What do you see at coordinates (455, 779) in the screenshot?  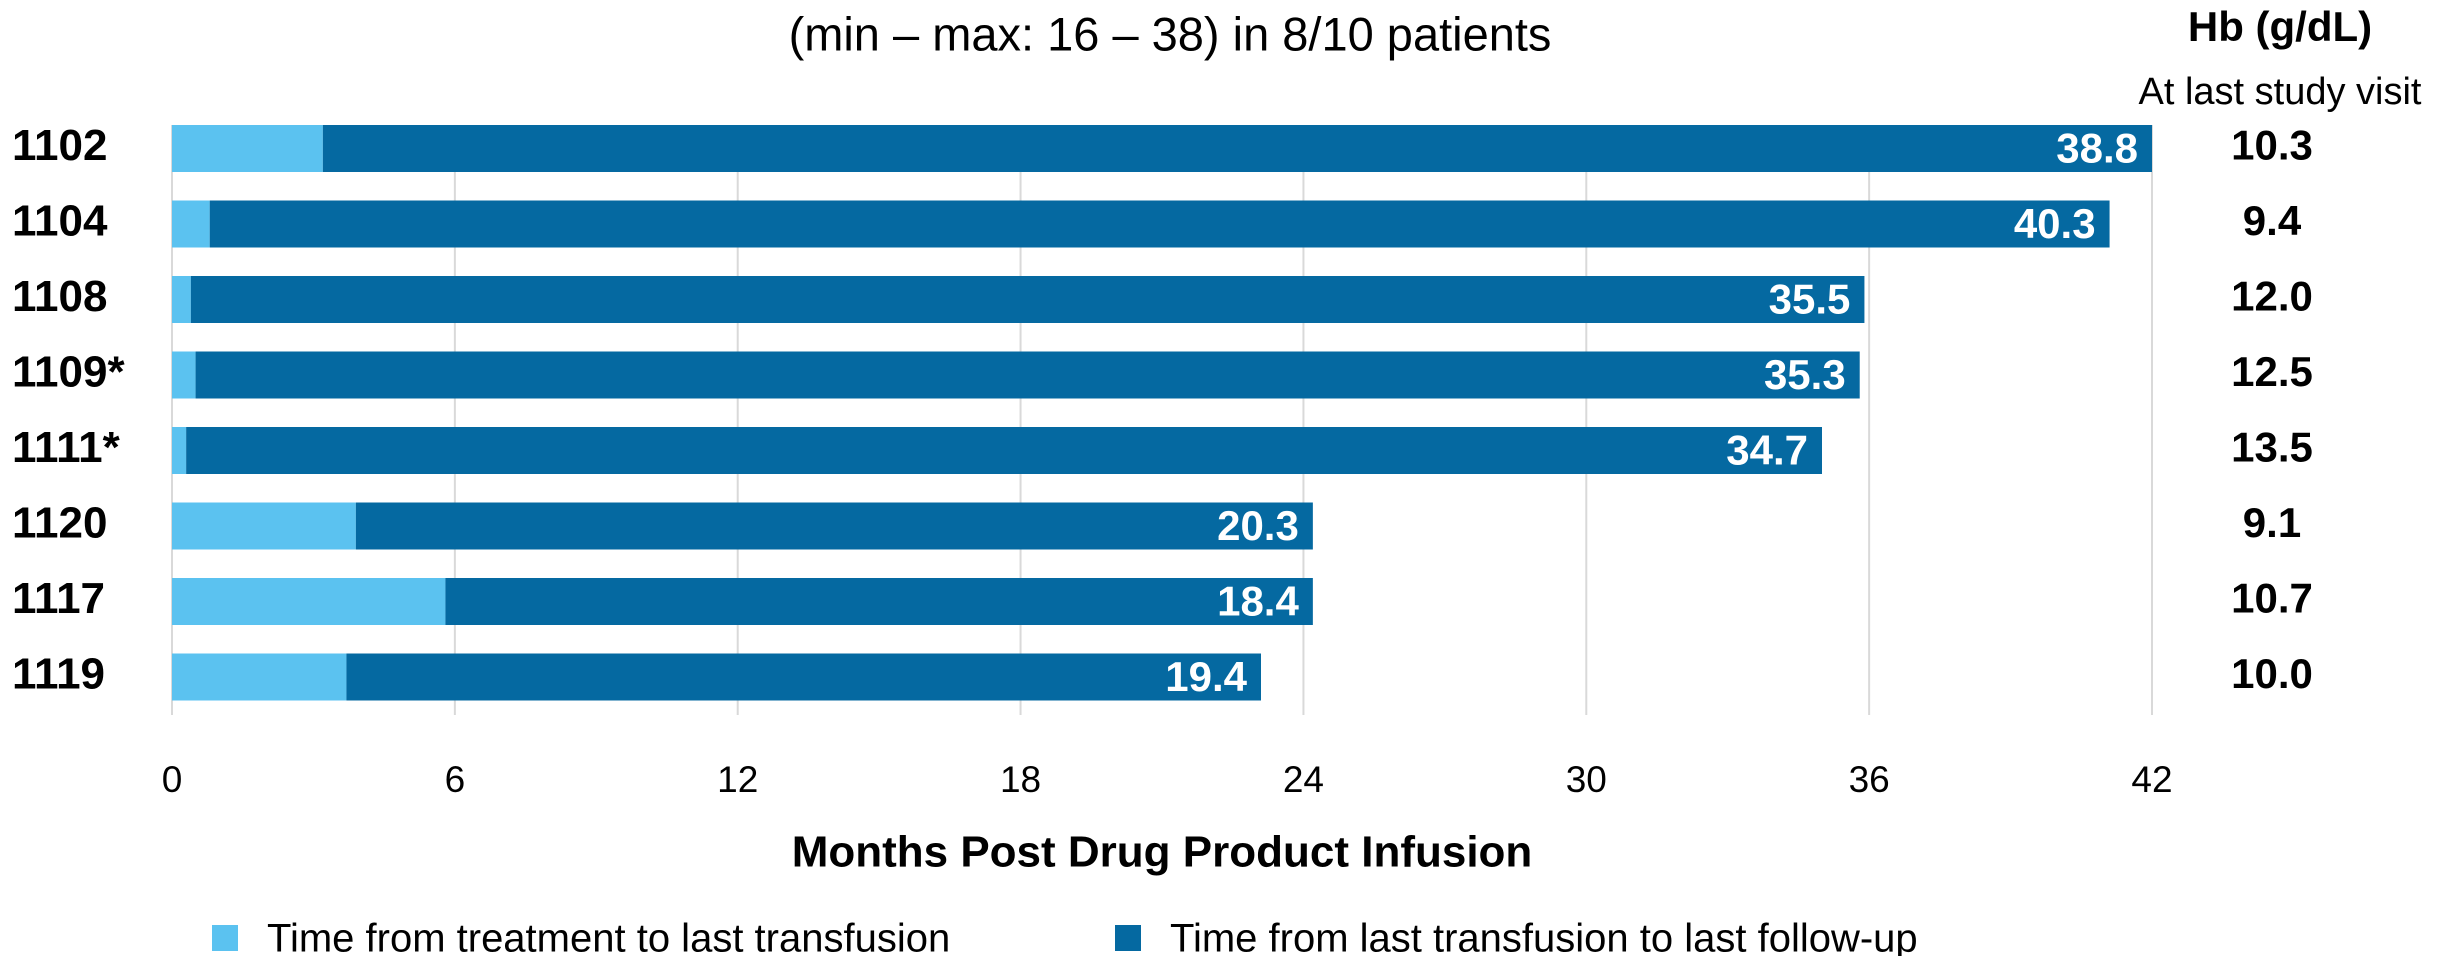 I see `x-tick-label: 6` at bounding box center [455, 779].